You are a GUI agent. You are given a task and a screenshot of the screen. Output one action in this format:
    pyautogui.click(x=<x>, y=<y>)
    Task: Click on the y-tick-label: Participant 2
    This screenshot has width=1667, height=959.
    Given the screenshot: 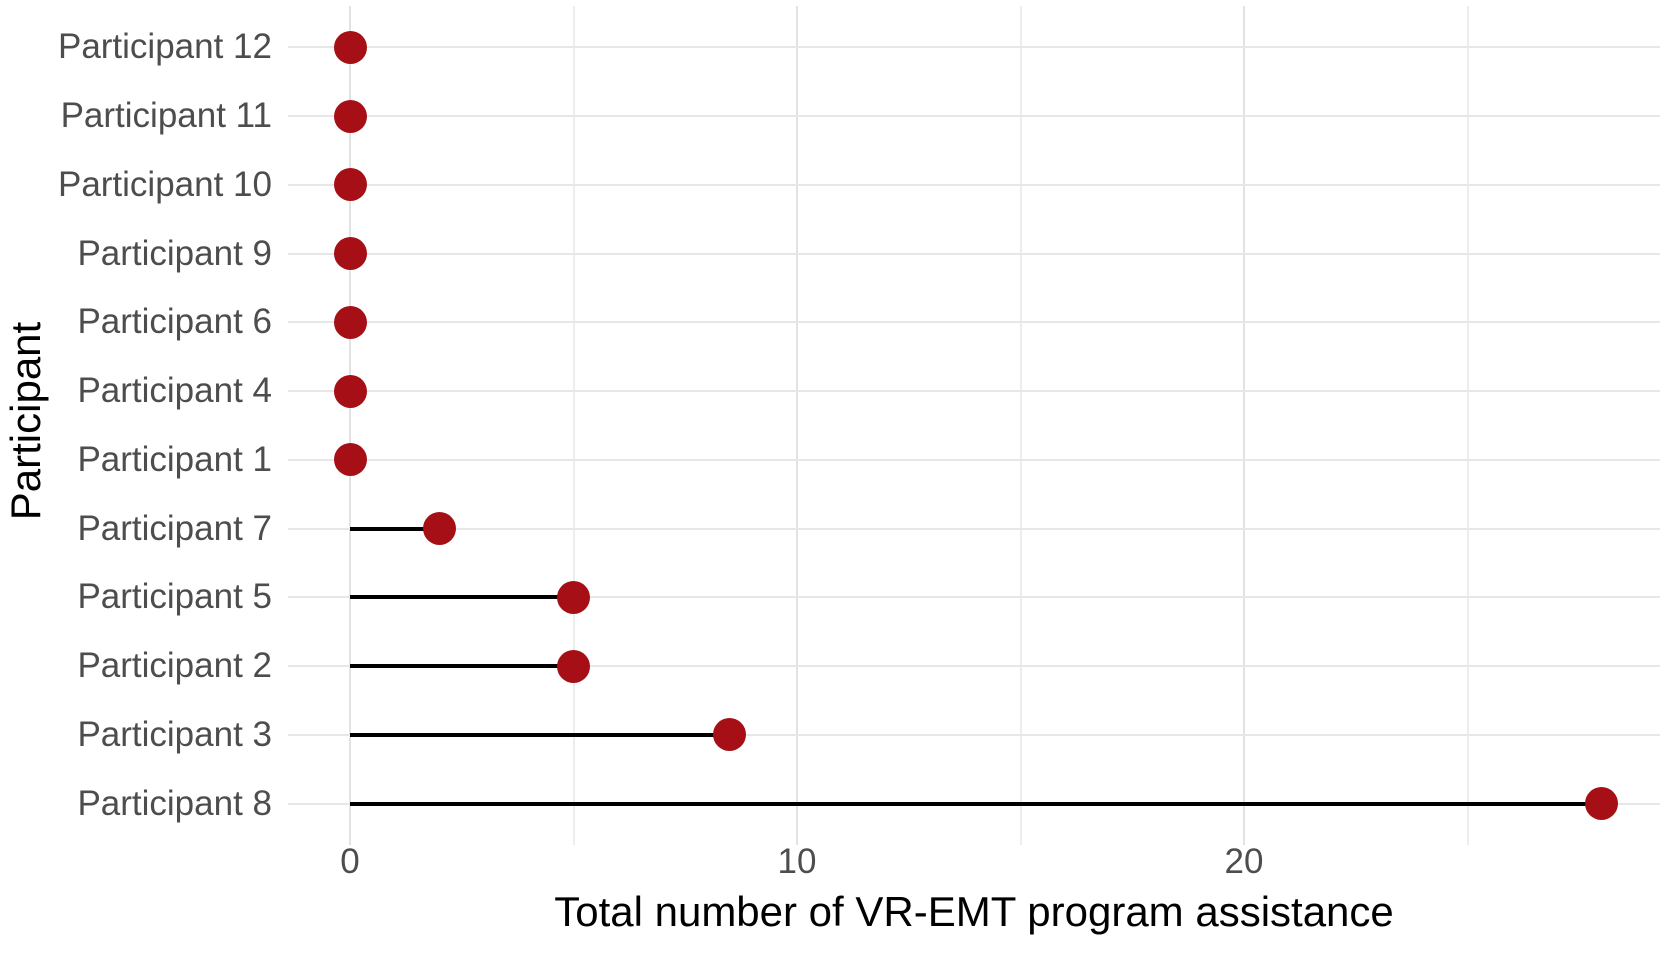 What is the action you would take?
    pyautogui.click(x=174, y=666)
    